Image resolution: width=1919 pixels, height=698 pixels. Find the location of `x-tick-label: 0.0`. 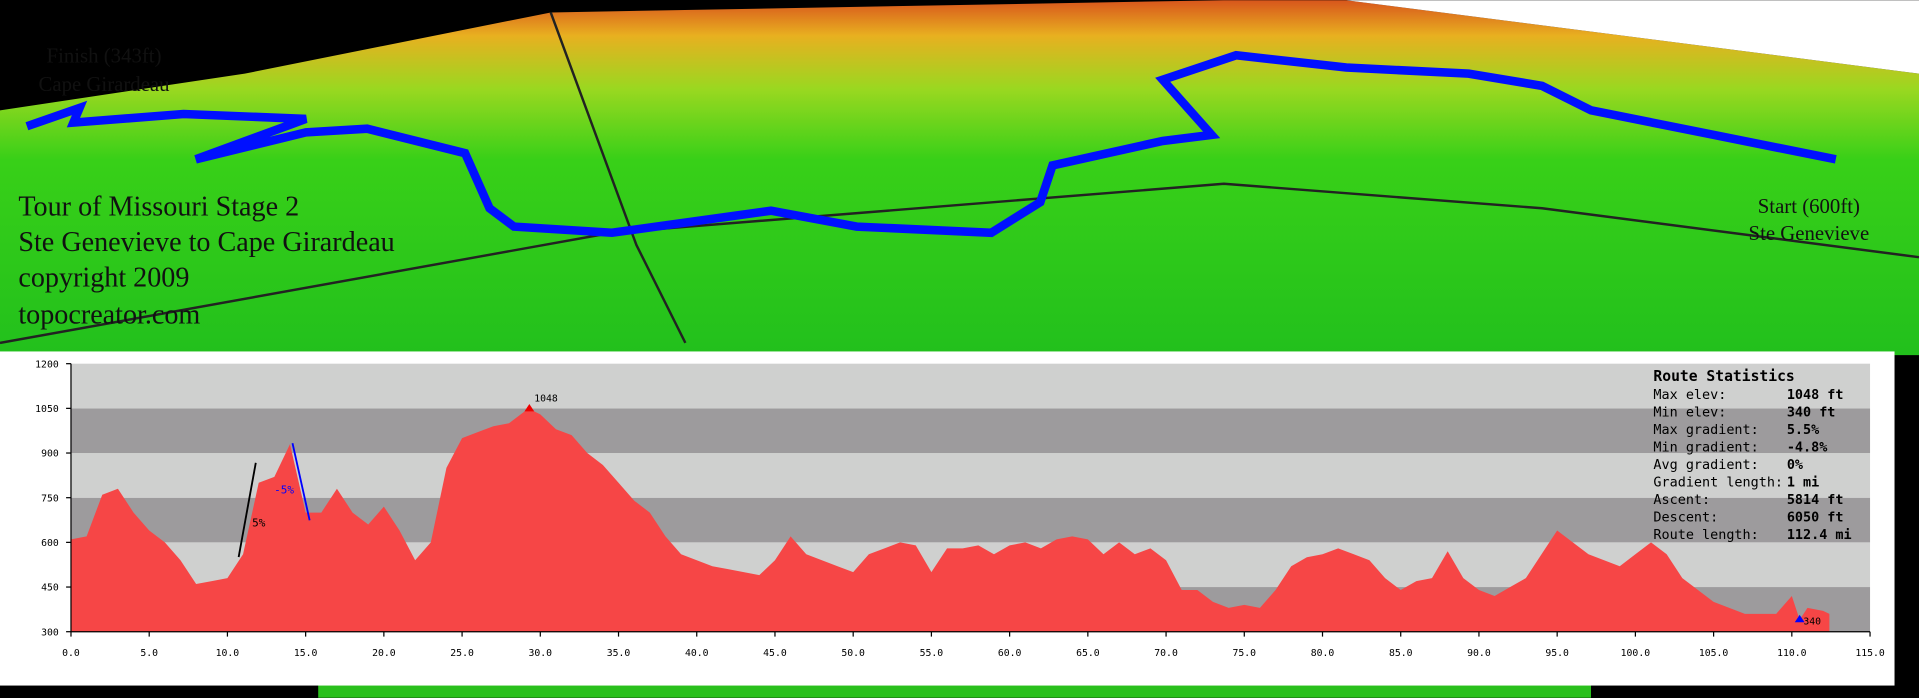

x-tick-label: 0.0 is located at coordinates (71, 653).